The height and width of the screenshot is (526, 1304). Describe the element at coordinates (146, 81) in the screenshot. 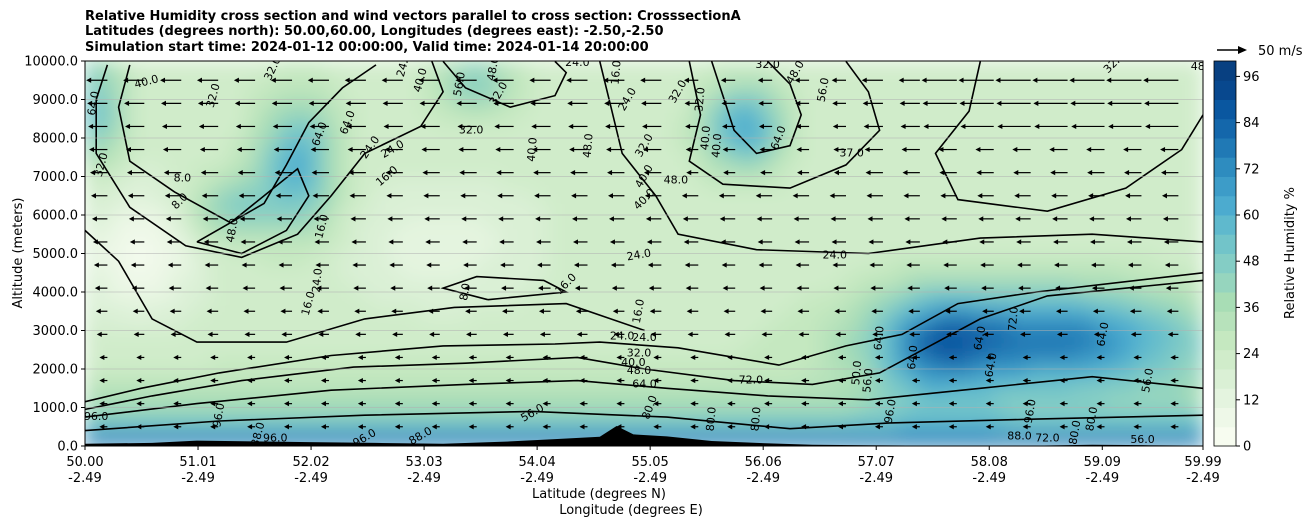

I see `contour-label-0: 40.0` at that location.